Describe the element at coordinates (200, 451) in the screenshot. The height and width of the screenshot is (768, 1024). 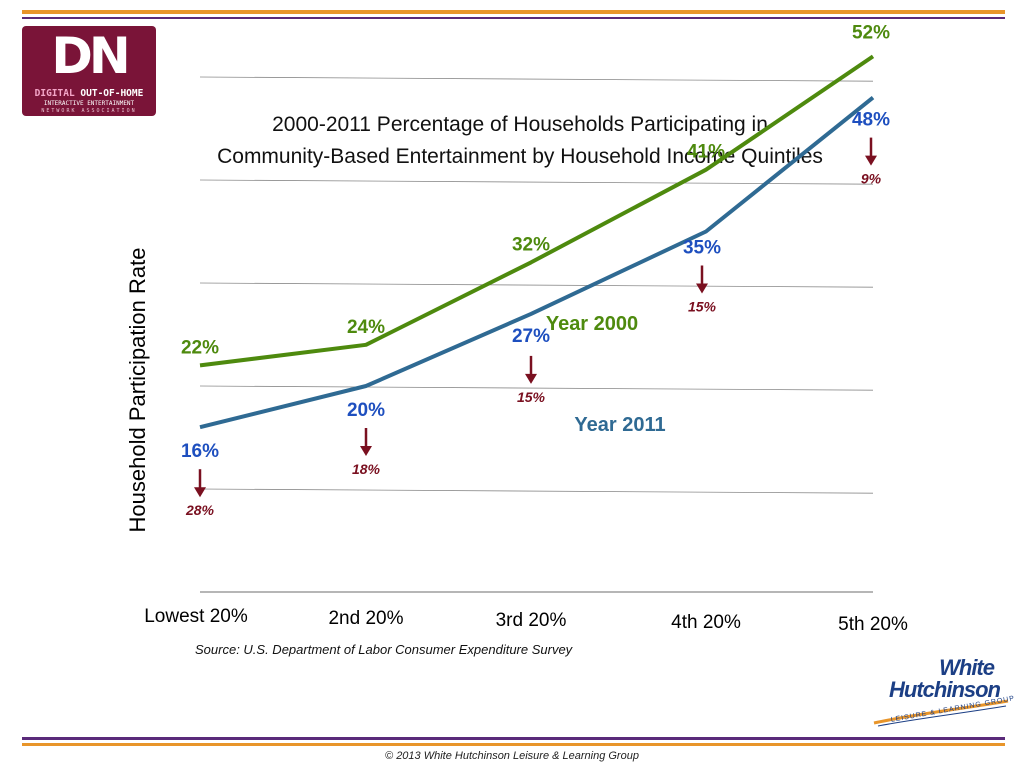
I see `data-label-2011-0: 16%` at that location.